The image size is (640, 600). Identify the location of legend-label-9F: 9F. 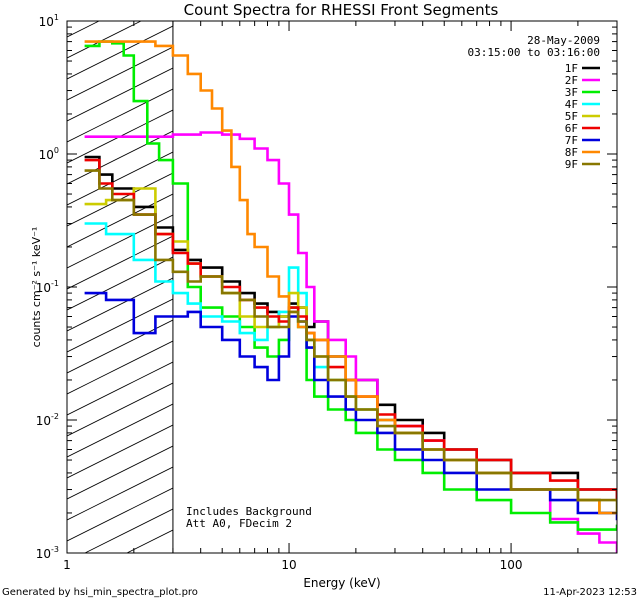
(571, 164).